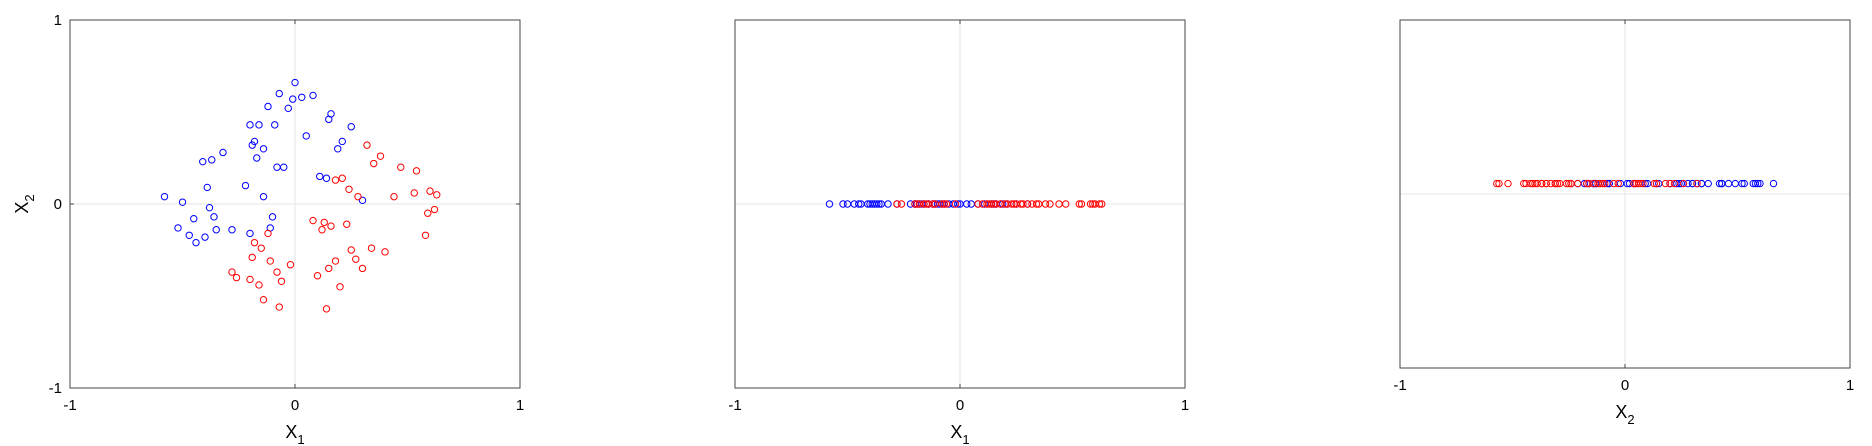  What do you see at coordinates (956, 432) in the screenshot?
I see `x-axis-label-main: X` at bounding box center [956, 432].